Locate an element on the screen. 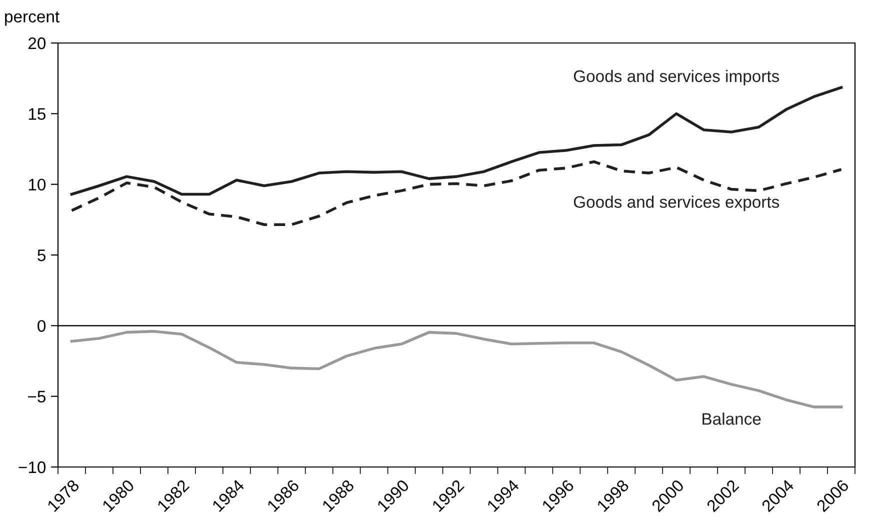 This screenshot has height=520, width=869. y-axis-title: percent is located at coordinates (32, 19).